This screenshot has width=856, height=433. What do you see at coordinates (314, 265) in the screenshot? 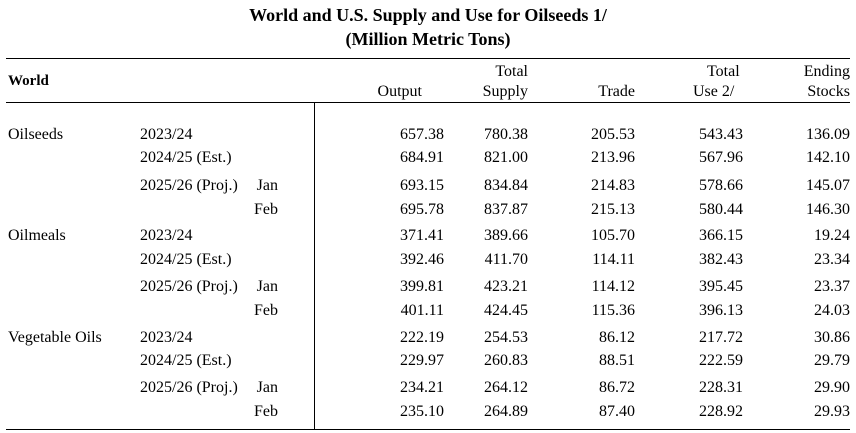
I see `column-divider` at bounding box center [314, 265].